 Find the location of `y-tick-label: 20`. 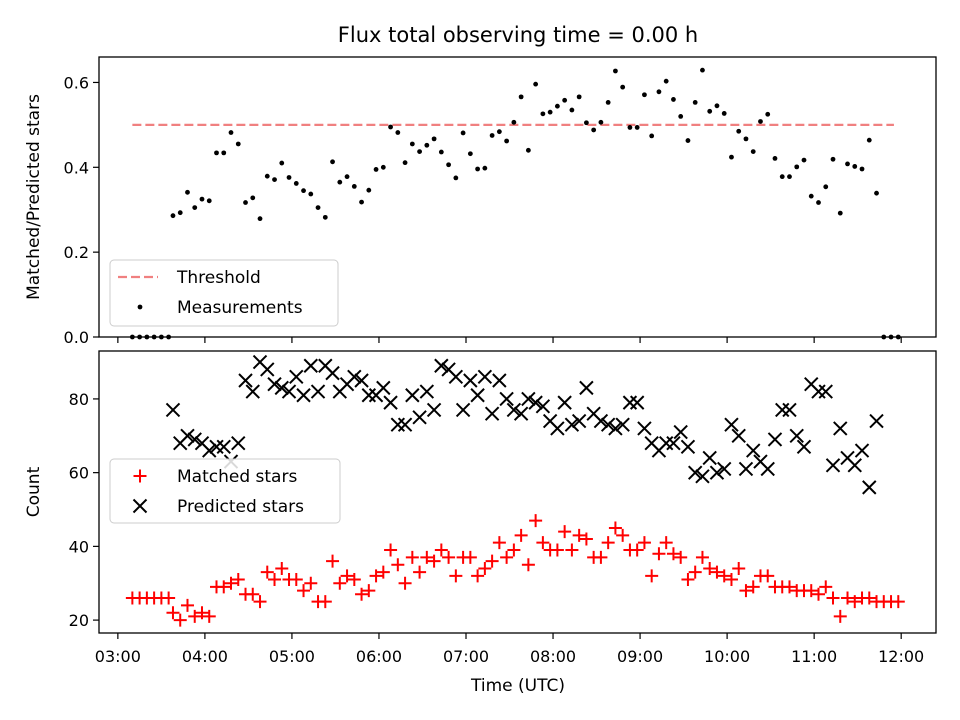

y-tick-label: 20 is located at coordinates (79, 620).